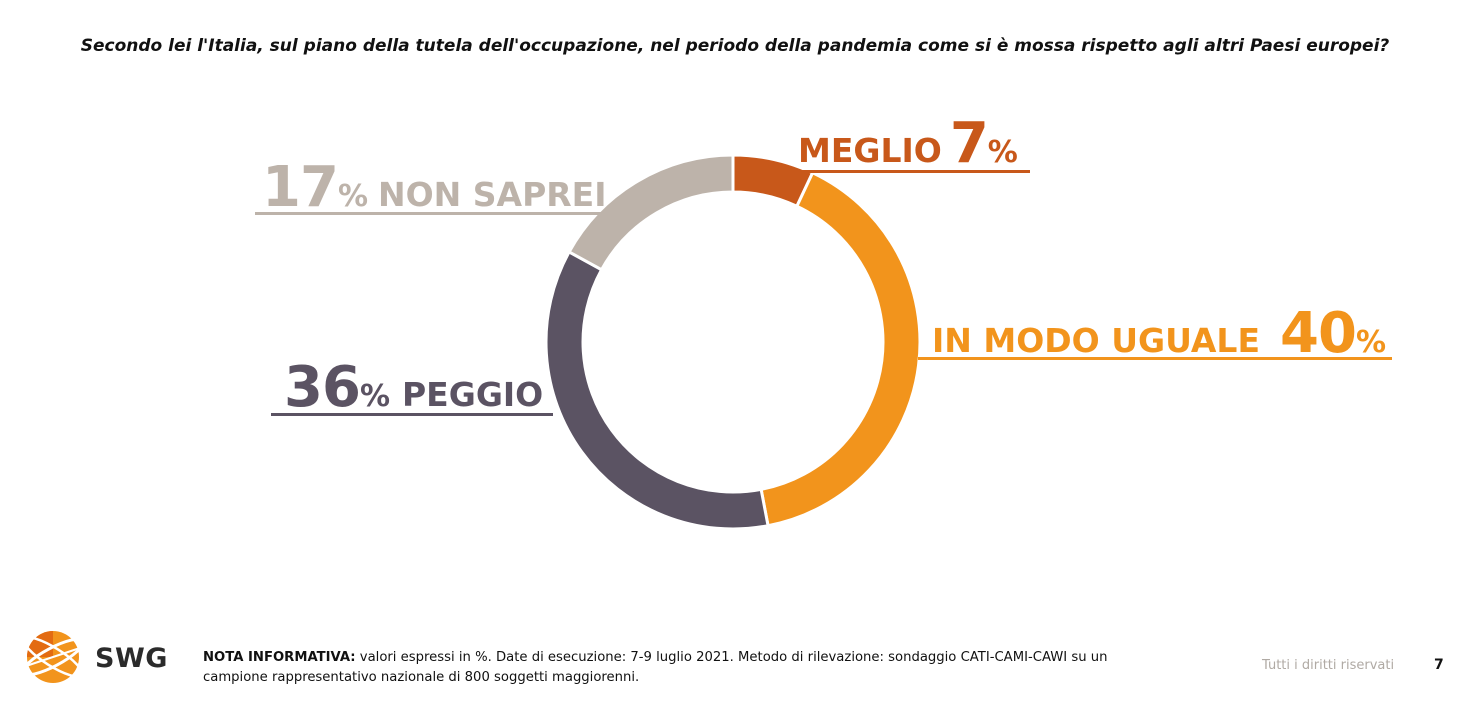  I want to click on unit-label-uguale: %, so click(1370, 342).